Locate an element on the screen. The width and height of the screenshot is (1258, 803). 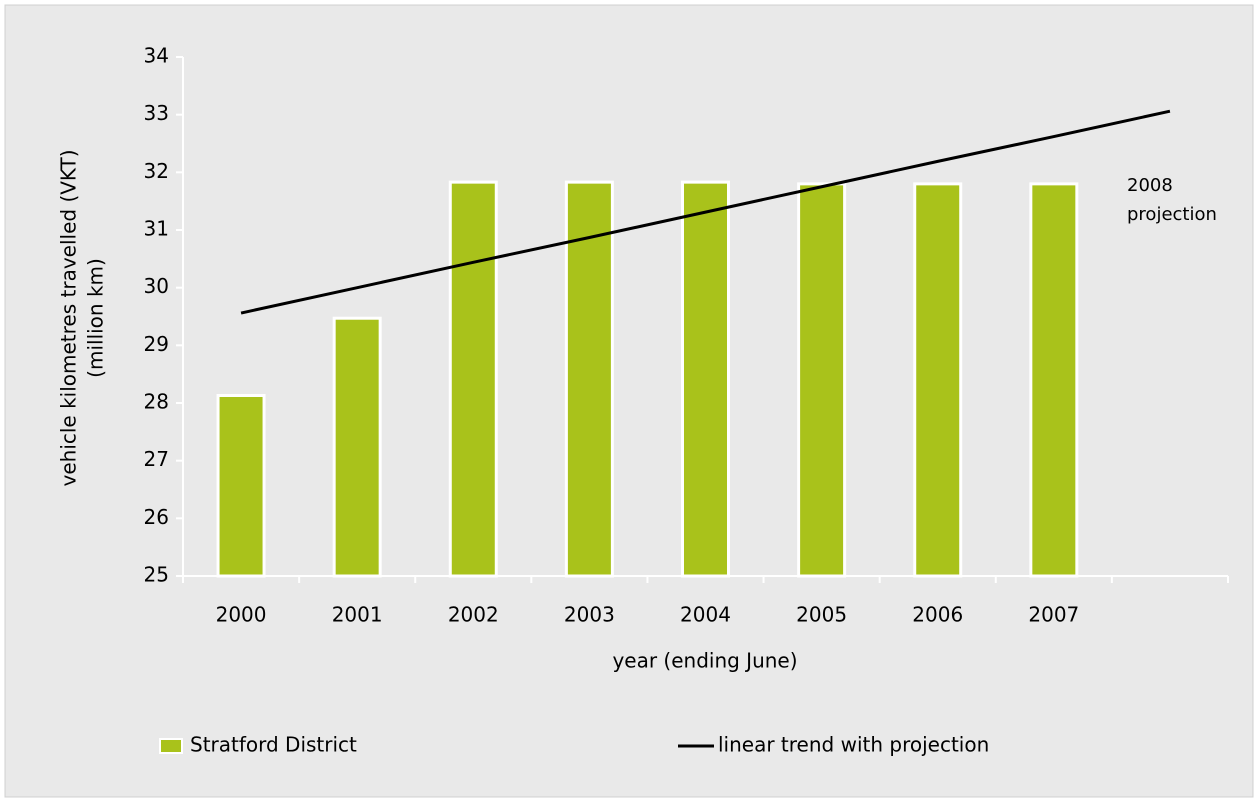
legend-swatch is located at coordinates (171, 746).